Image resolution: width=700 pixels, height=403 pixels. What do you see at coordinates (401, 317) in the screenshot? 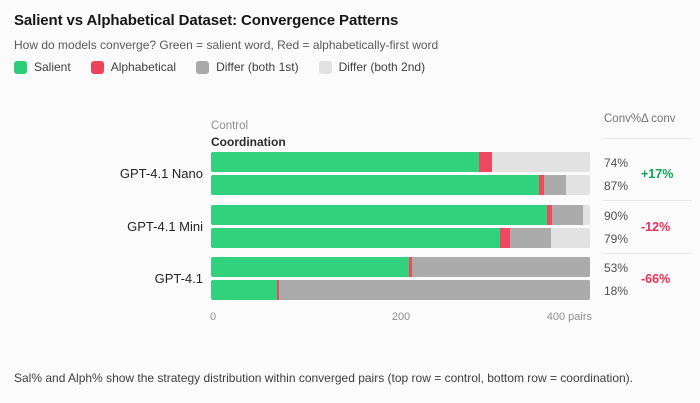
I see `x-axis-tick-200: 200` at bounding box center [401, 317].